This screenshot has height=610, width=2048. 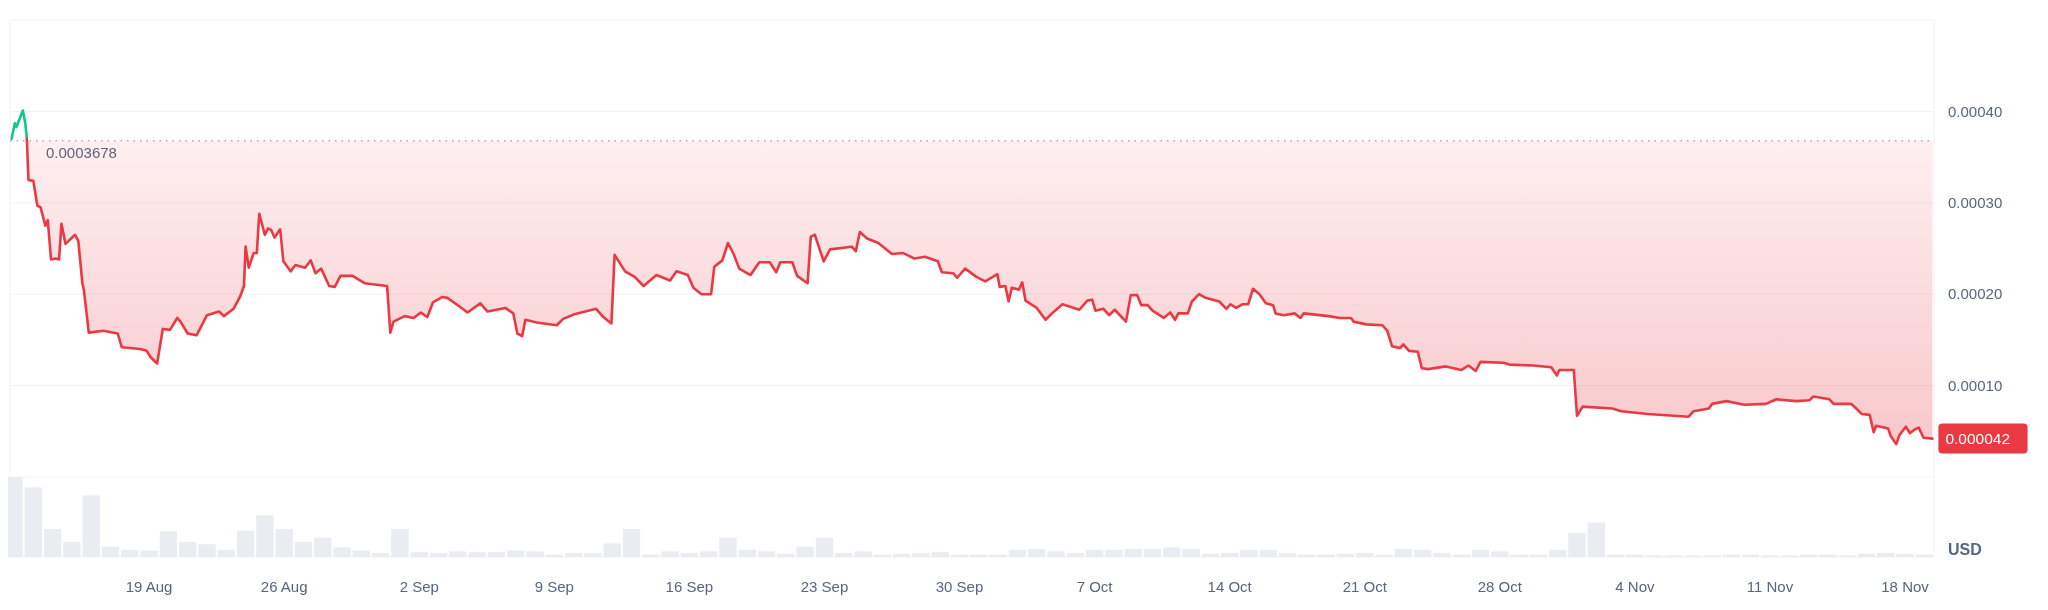 I want to click on annotation: 0.000042, so click(x=1978, y=439).